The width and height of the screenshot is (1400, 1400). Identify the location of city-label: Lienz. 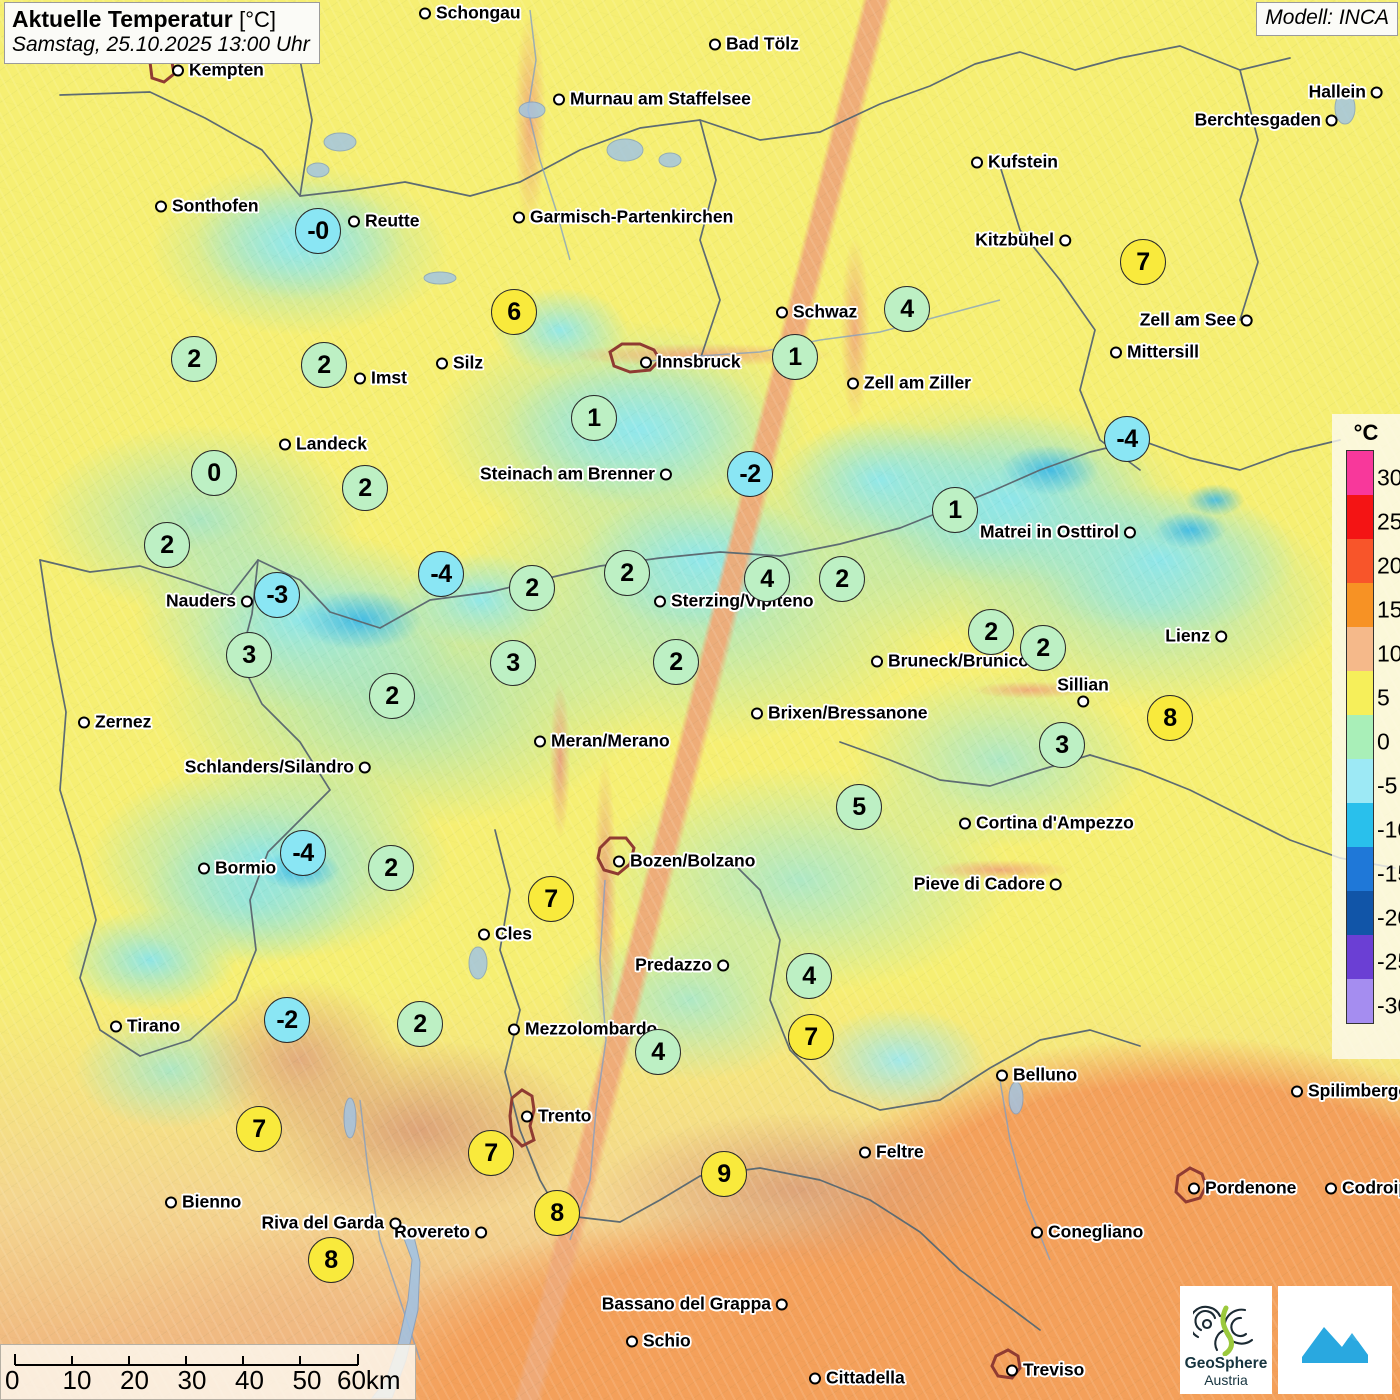
(1196, 636).